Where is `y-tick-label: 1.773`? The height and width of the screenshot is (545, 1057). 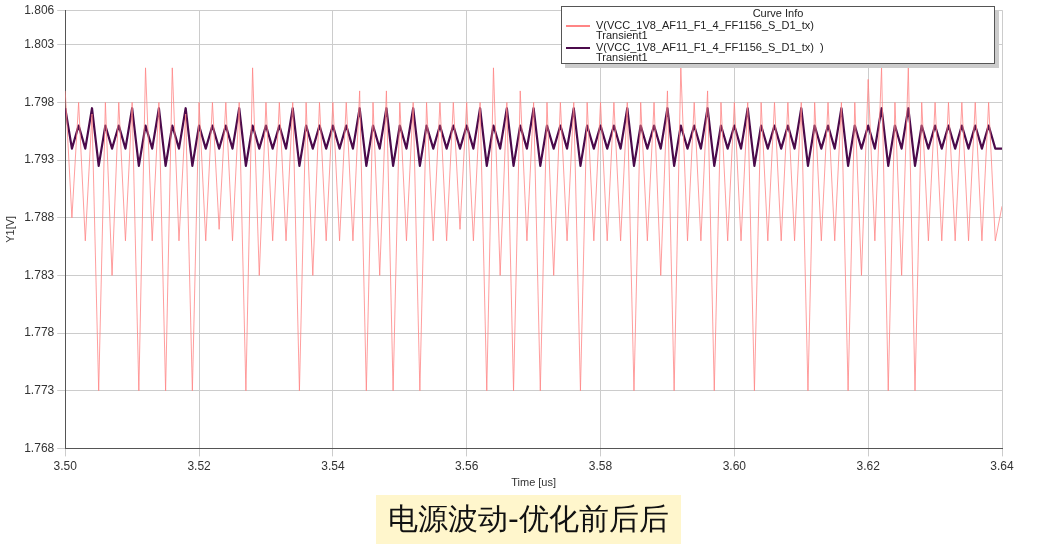
y-tick-label: 1.773 is located at coordinates (39, 390).